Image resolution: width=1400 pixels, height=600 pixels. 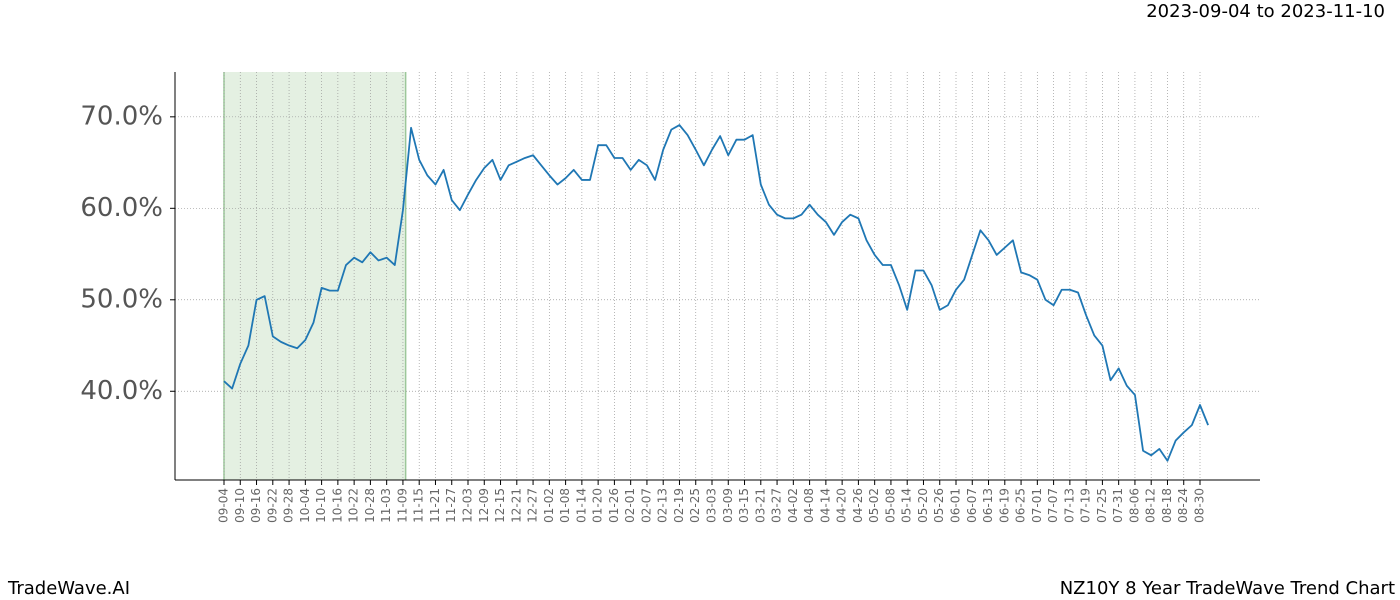 What do you see at coordinates (68, 588) in the screenshot?
I see `brand: TradeWave.AI` at bounding box center [68, 588].